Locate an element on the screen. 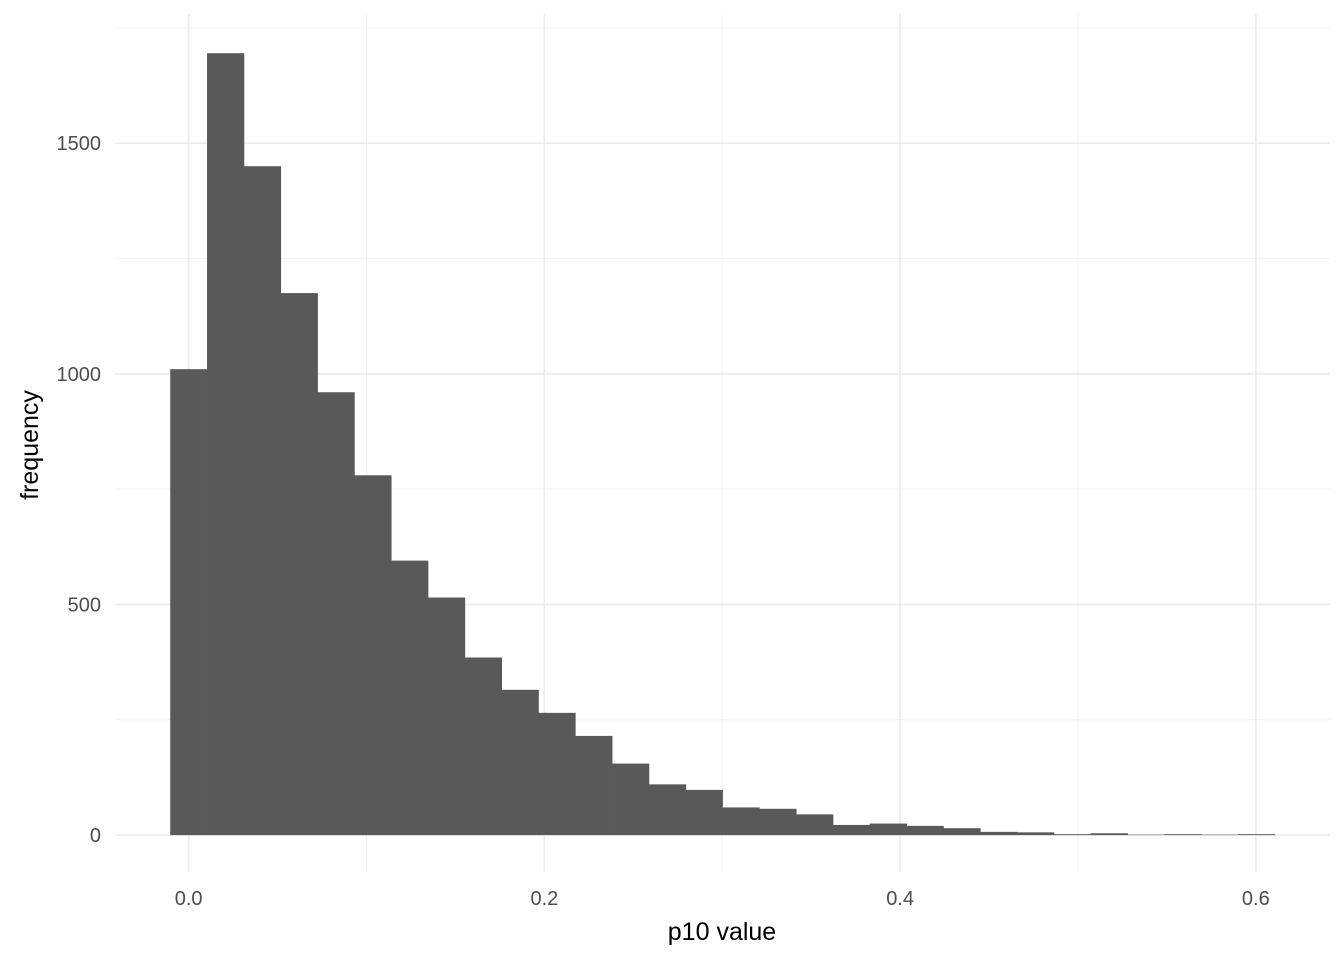 The image size is (1344, 960). x-tick-label: 0.6 is located at coordinates (1256, 899).